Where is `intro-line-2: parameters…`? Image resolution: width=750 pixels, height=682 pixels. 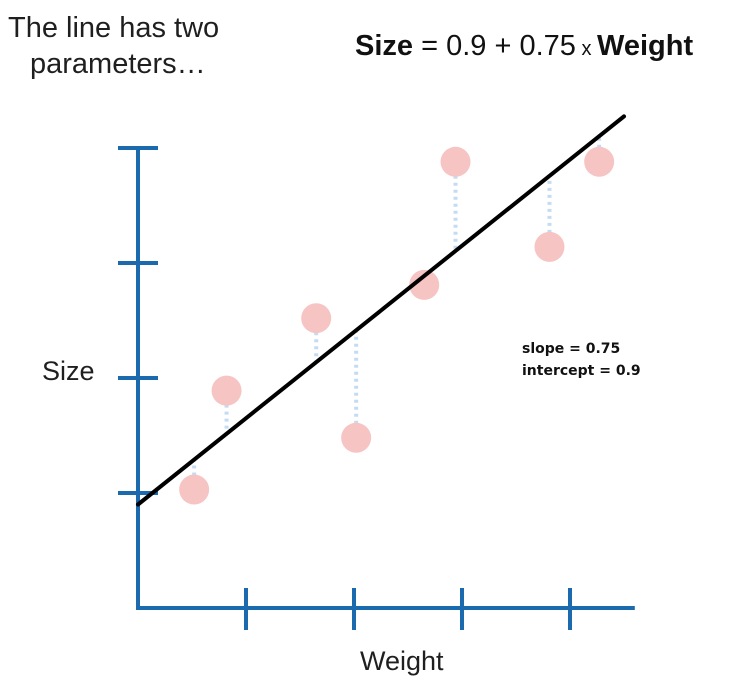 intro-line-2: parameters… is located at coordinates (118, 64).